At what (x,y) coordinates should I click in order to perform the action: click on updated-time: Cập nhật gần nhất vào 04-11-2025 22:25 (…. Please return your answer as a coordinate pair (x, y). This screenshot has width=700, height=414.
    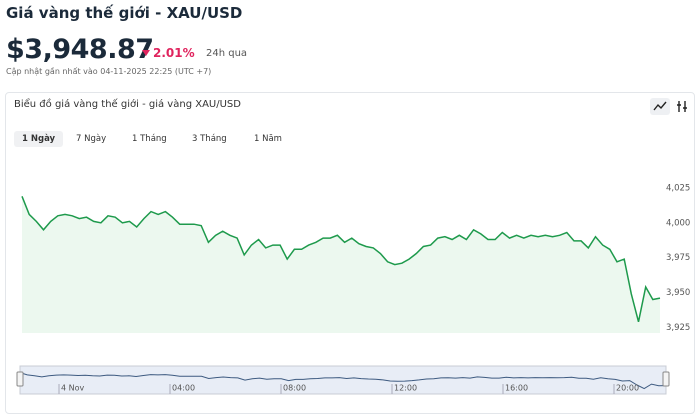
    Looking at the image, I should click on (109, 71).